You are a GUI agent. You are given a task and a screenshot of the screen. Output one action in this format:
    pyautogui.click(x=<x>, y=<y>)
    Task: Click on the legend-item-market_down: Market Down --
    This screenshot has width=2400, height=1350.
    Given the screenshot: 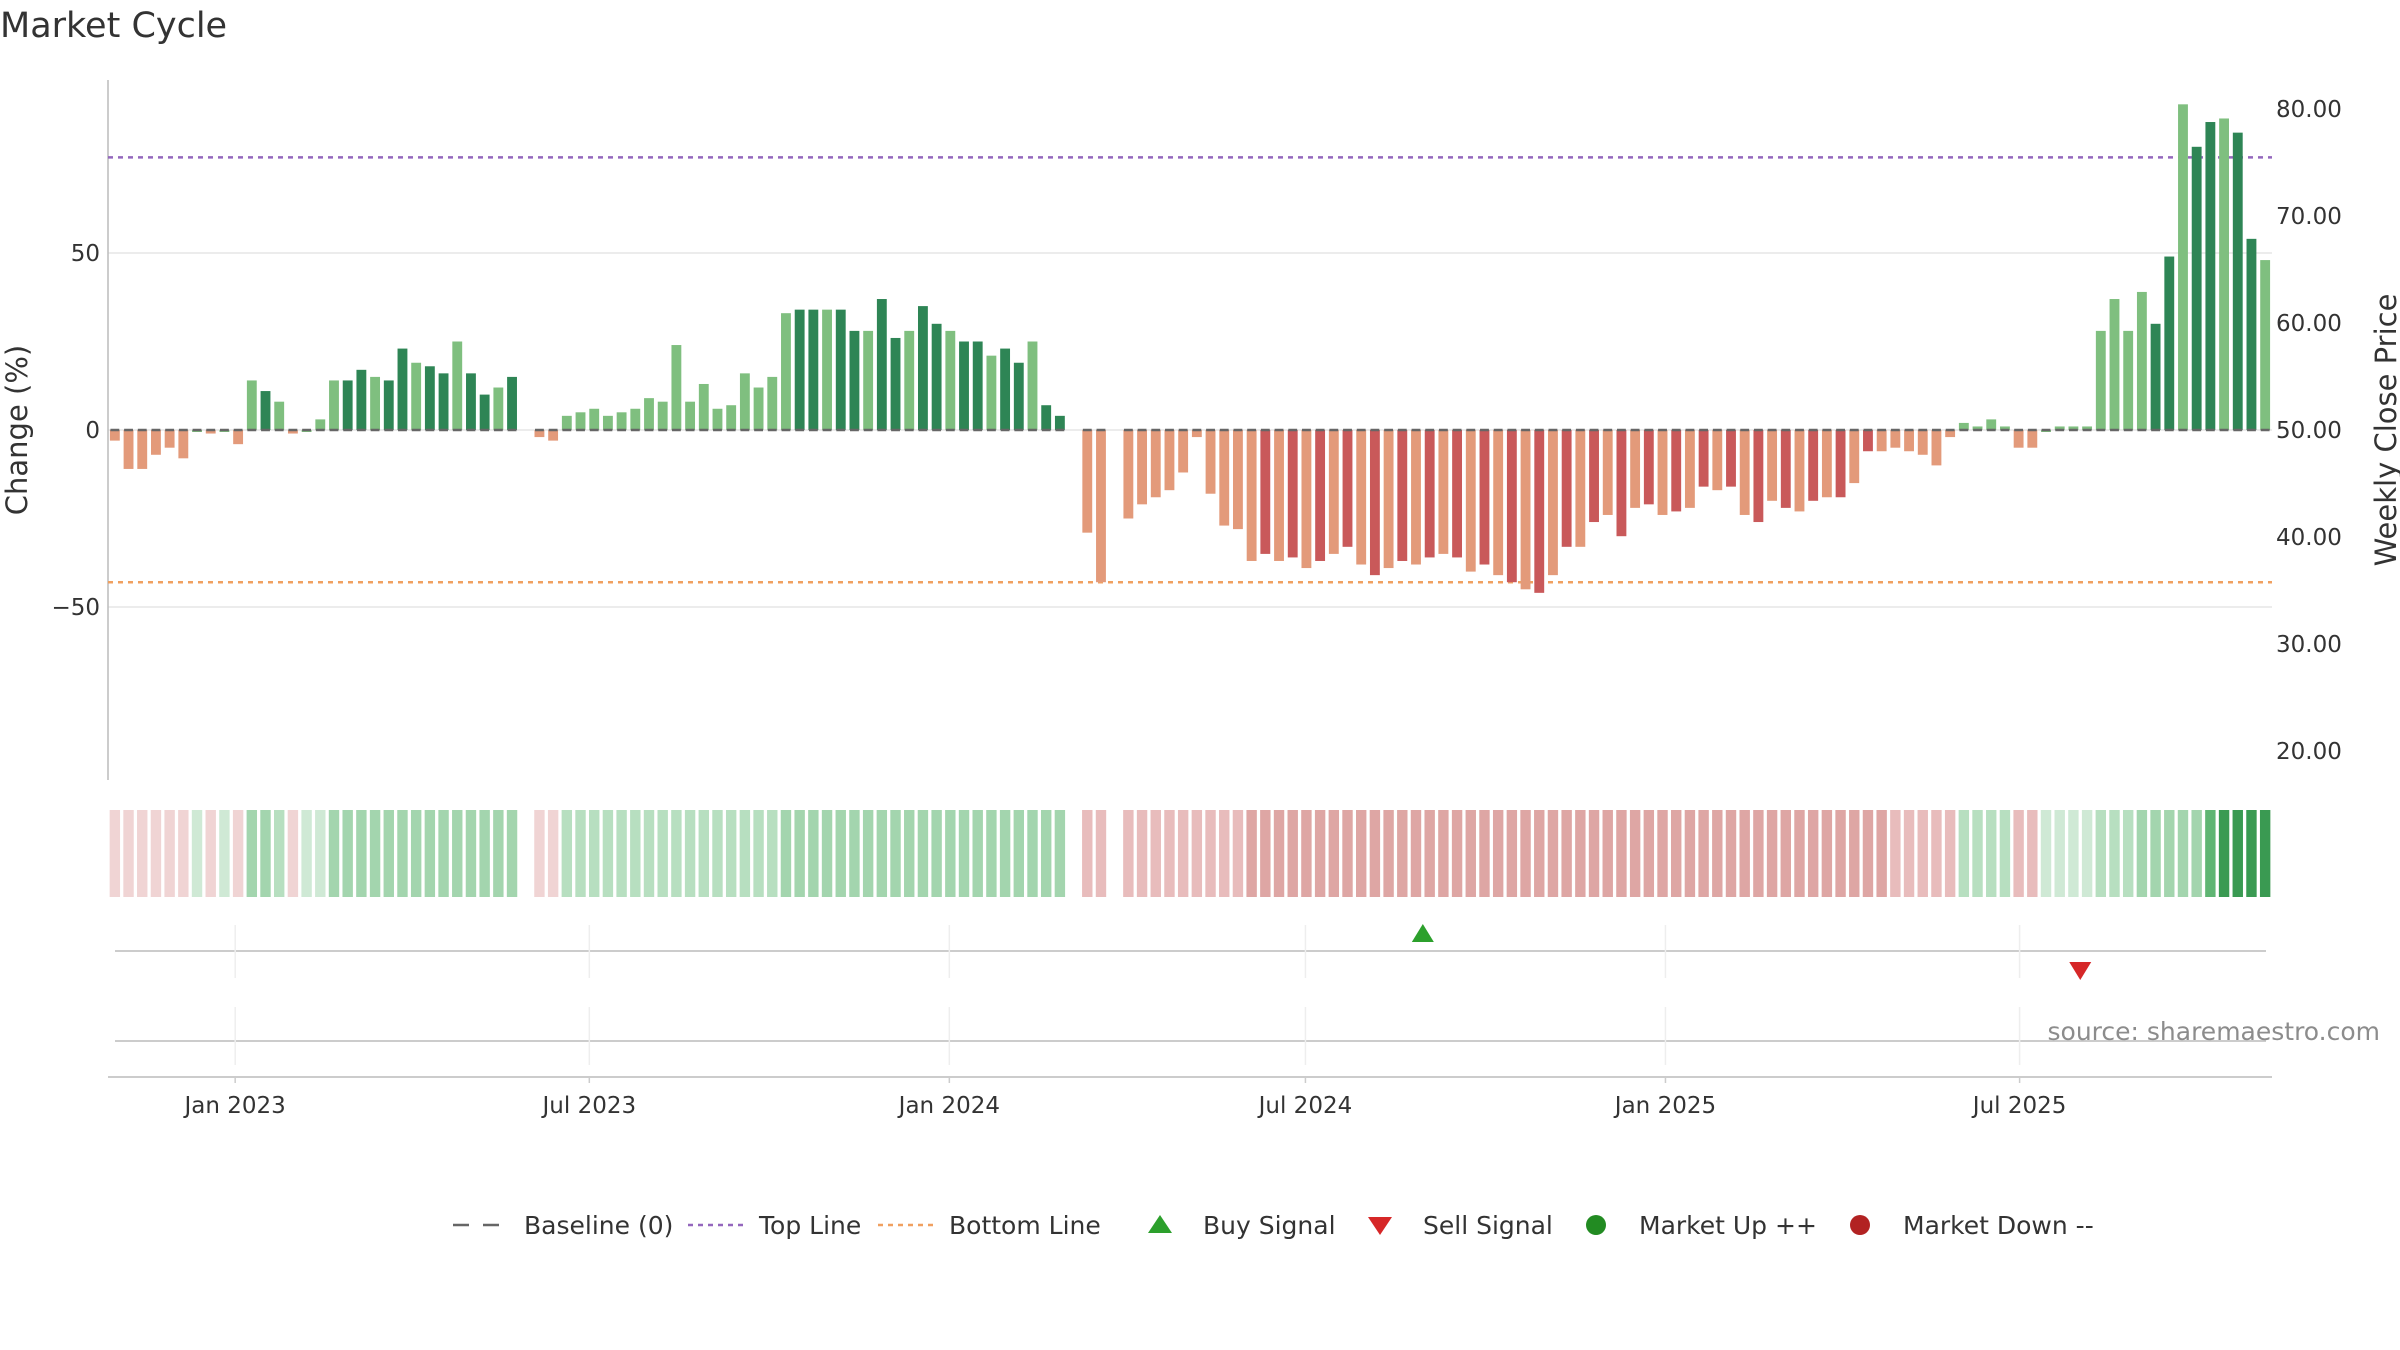 What is the action you would take?
    pyautogui.click(x=1972, y=1225)
    